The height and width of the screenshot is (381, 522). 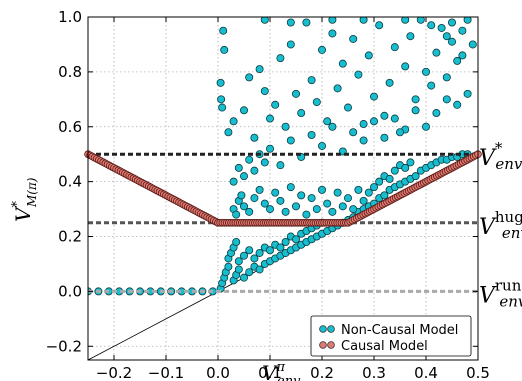 What do you see at coordinates (478, 372) in the screenshot?
I see `x-tick-label-7: 0.5` at bounding box center [478, 372].